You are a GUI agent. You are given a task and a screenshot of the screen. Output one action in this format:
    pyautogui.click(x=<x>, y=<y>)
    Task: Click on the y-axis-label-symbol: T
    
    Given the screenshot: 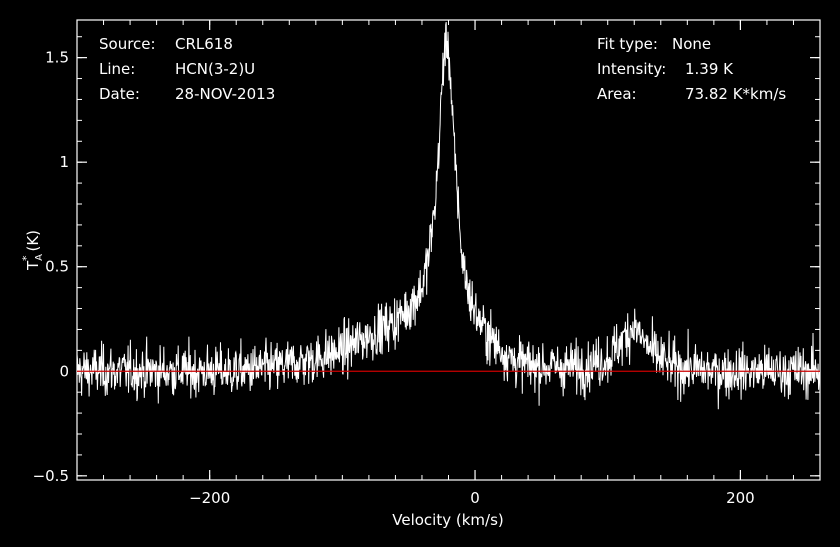 What is the action you would take?
    pyautogui.click(x=33, y=265)
    